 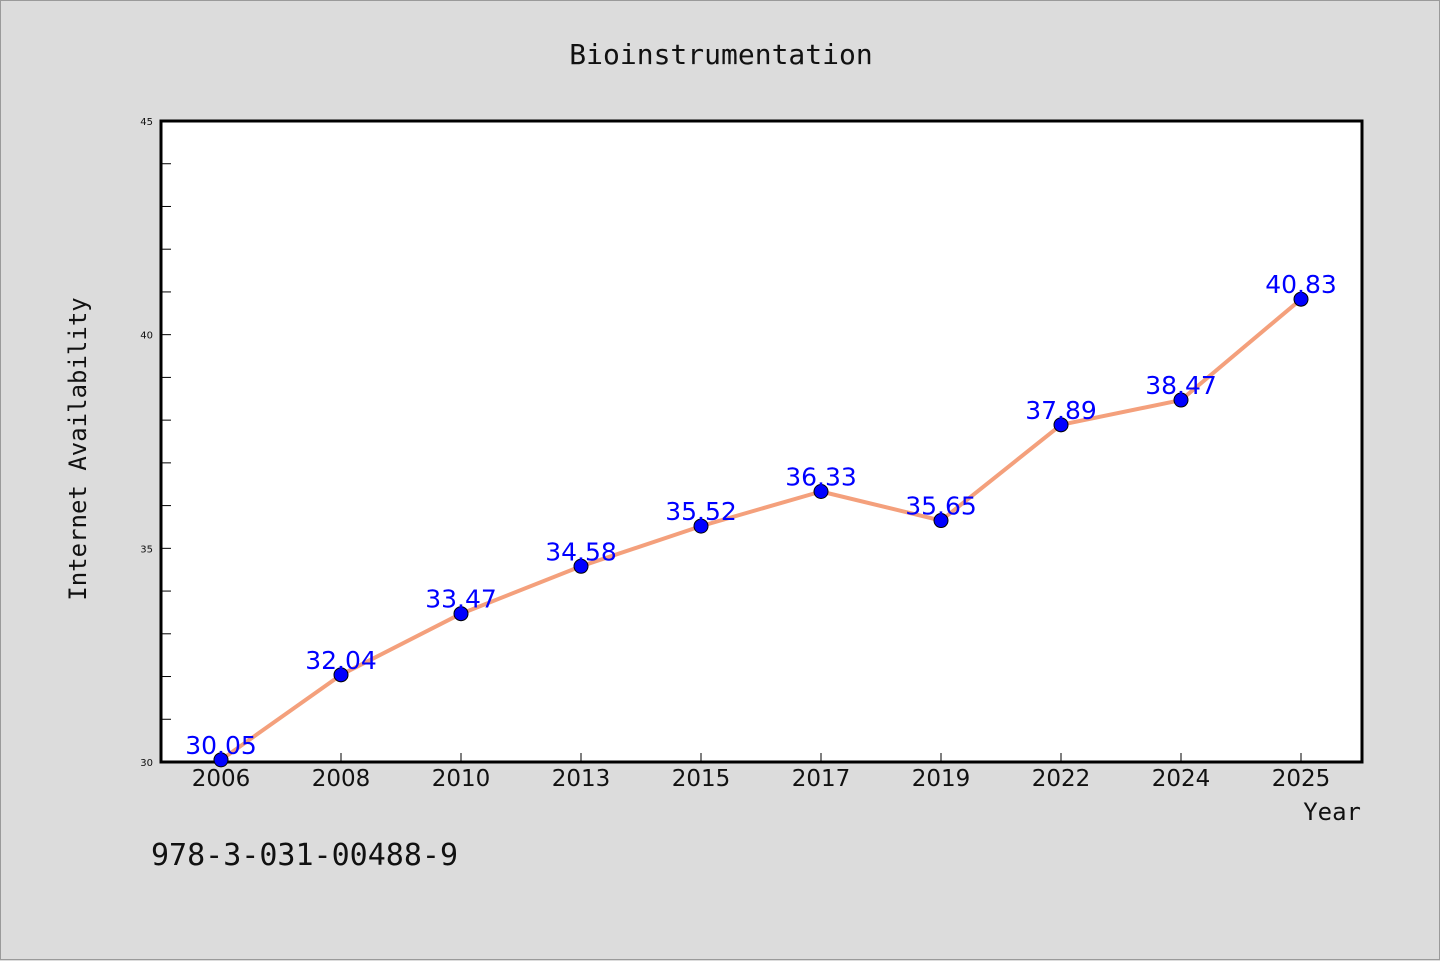 What do you see at coordinates (581, 779) in the screenshot?
I see `x-tick-label: 2013` at bounding box center [581, 779].